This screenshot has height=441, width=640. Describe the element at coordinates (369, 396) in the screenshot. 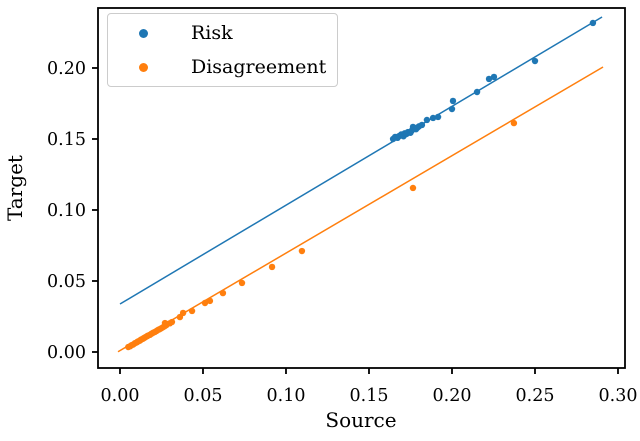

I see `x-tick-label: 0.15` at that location.